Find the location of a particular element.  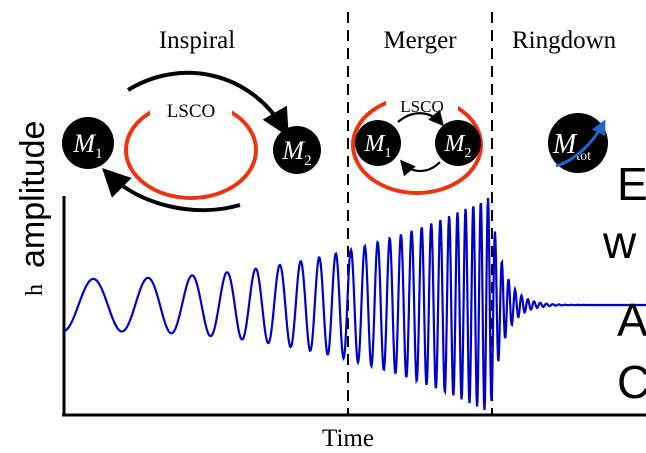

cut-text-2: w is located at coordinates (619, 242).